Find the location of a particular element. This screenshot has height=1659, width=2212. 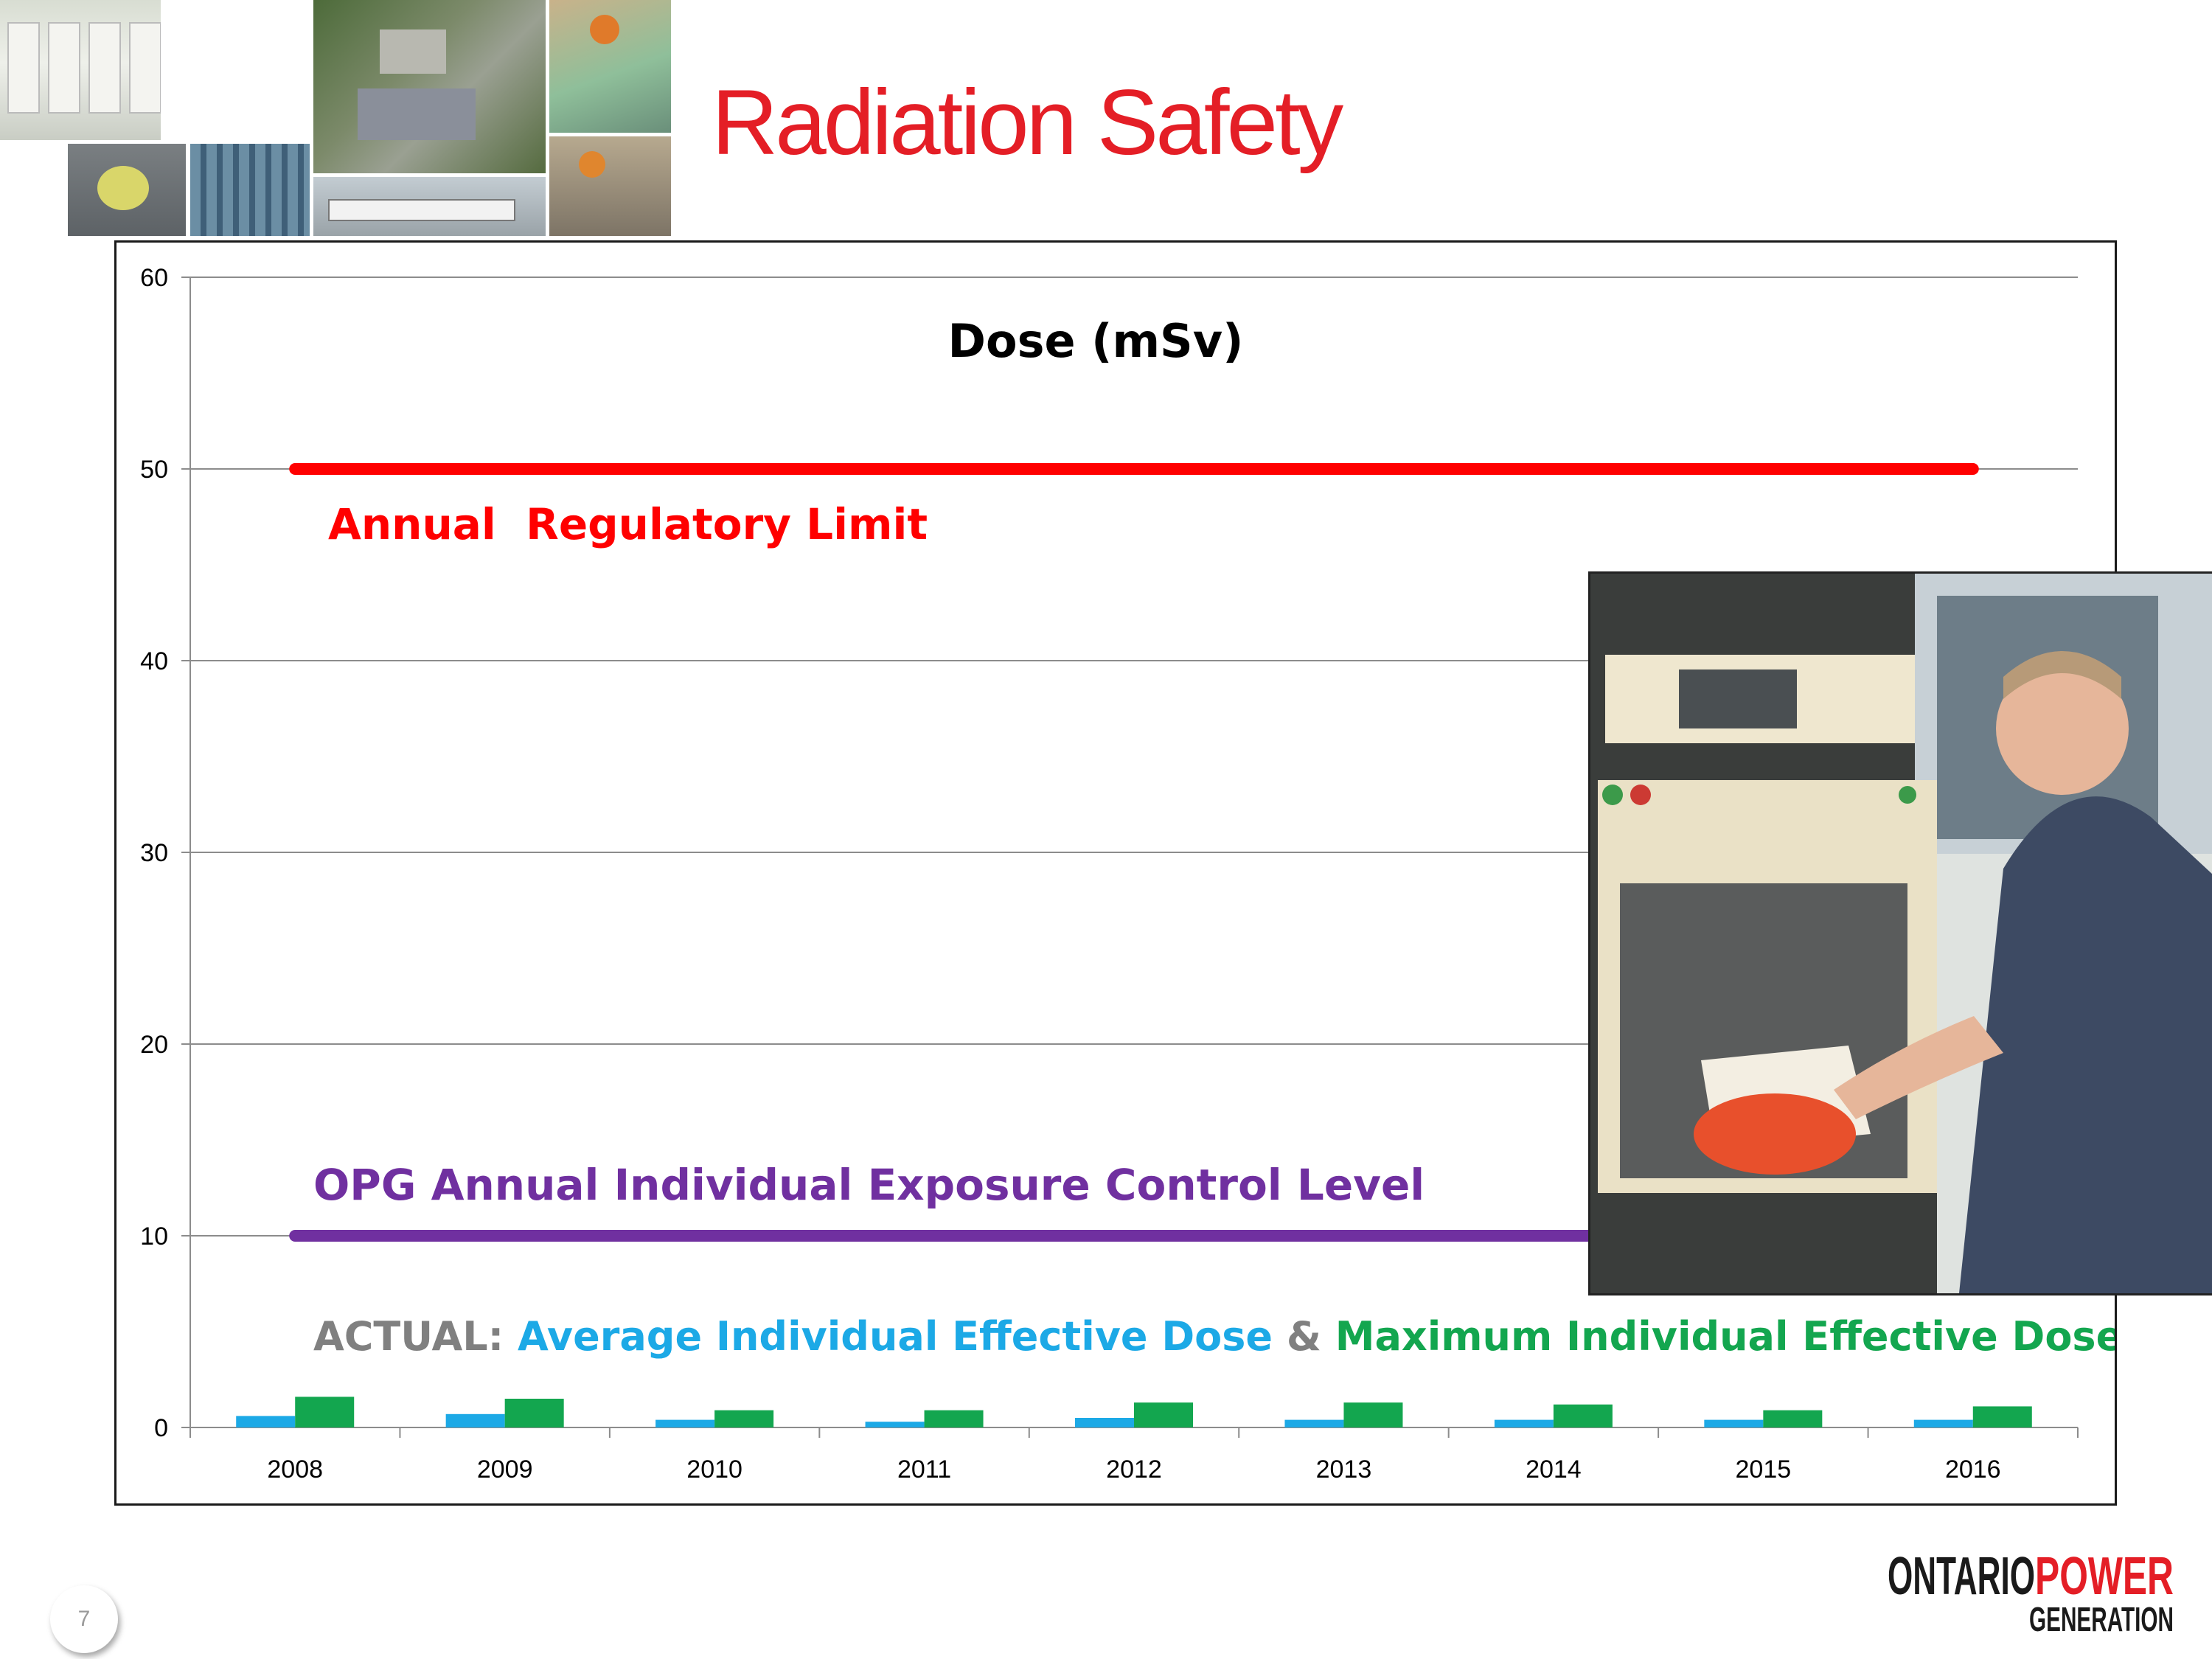

svg-text: ONTARIO is located at coordinates (1961, 1577).